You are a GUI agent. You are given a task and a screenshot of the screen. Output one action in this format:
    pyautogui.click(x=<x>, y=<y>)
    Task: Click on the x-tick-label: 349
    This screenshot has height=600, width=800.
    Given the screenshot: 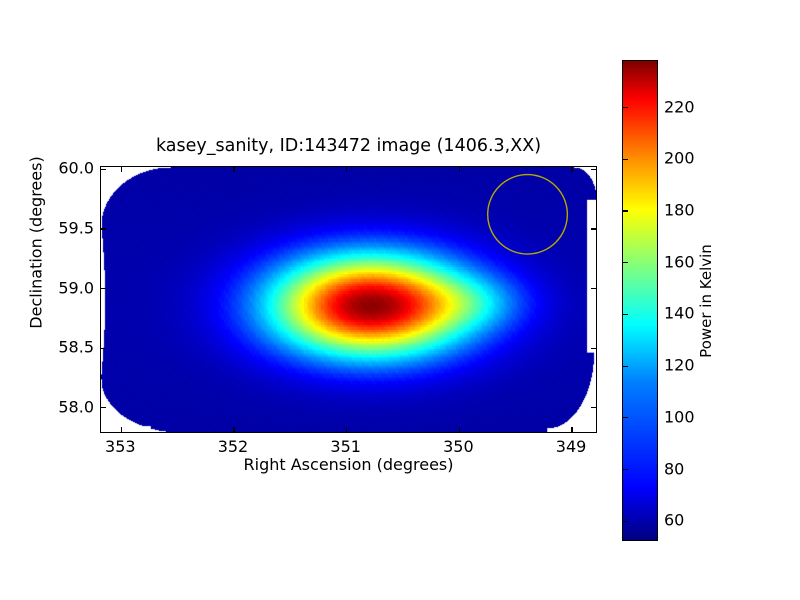 What is the action you would take?
    pyautogui.click(x=571, y=446)
    